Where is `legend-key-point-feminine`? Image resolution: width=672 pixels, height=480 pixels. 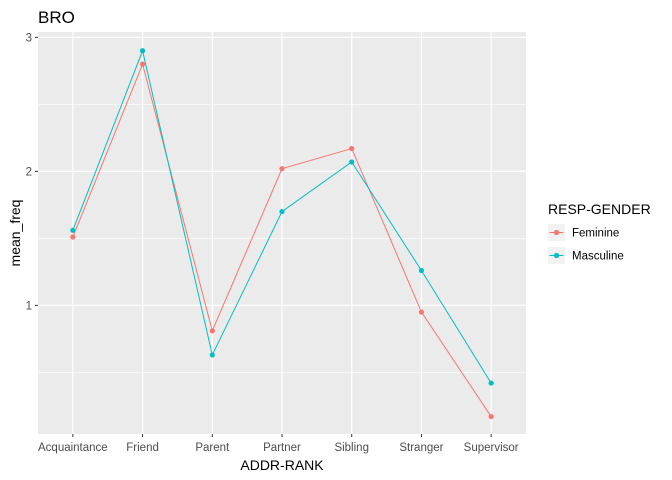 legend-key-point-feminine is located at coordinates (556, 232).